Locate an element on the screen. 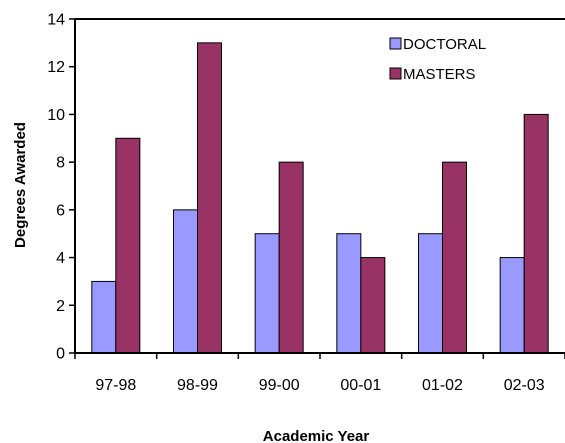  x-tick-label: 00-01 is located at coordinates (360, 385).